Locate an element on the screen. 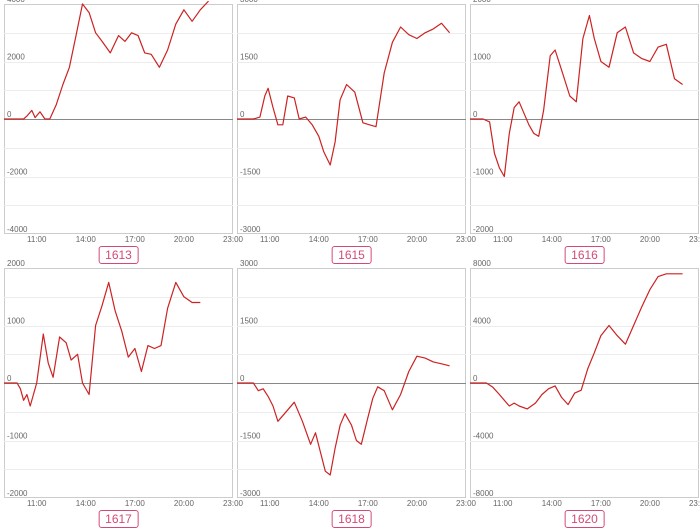  y-tick-label: 8000 is located at coordinates (482, 263).